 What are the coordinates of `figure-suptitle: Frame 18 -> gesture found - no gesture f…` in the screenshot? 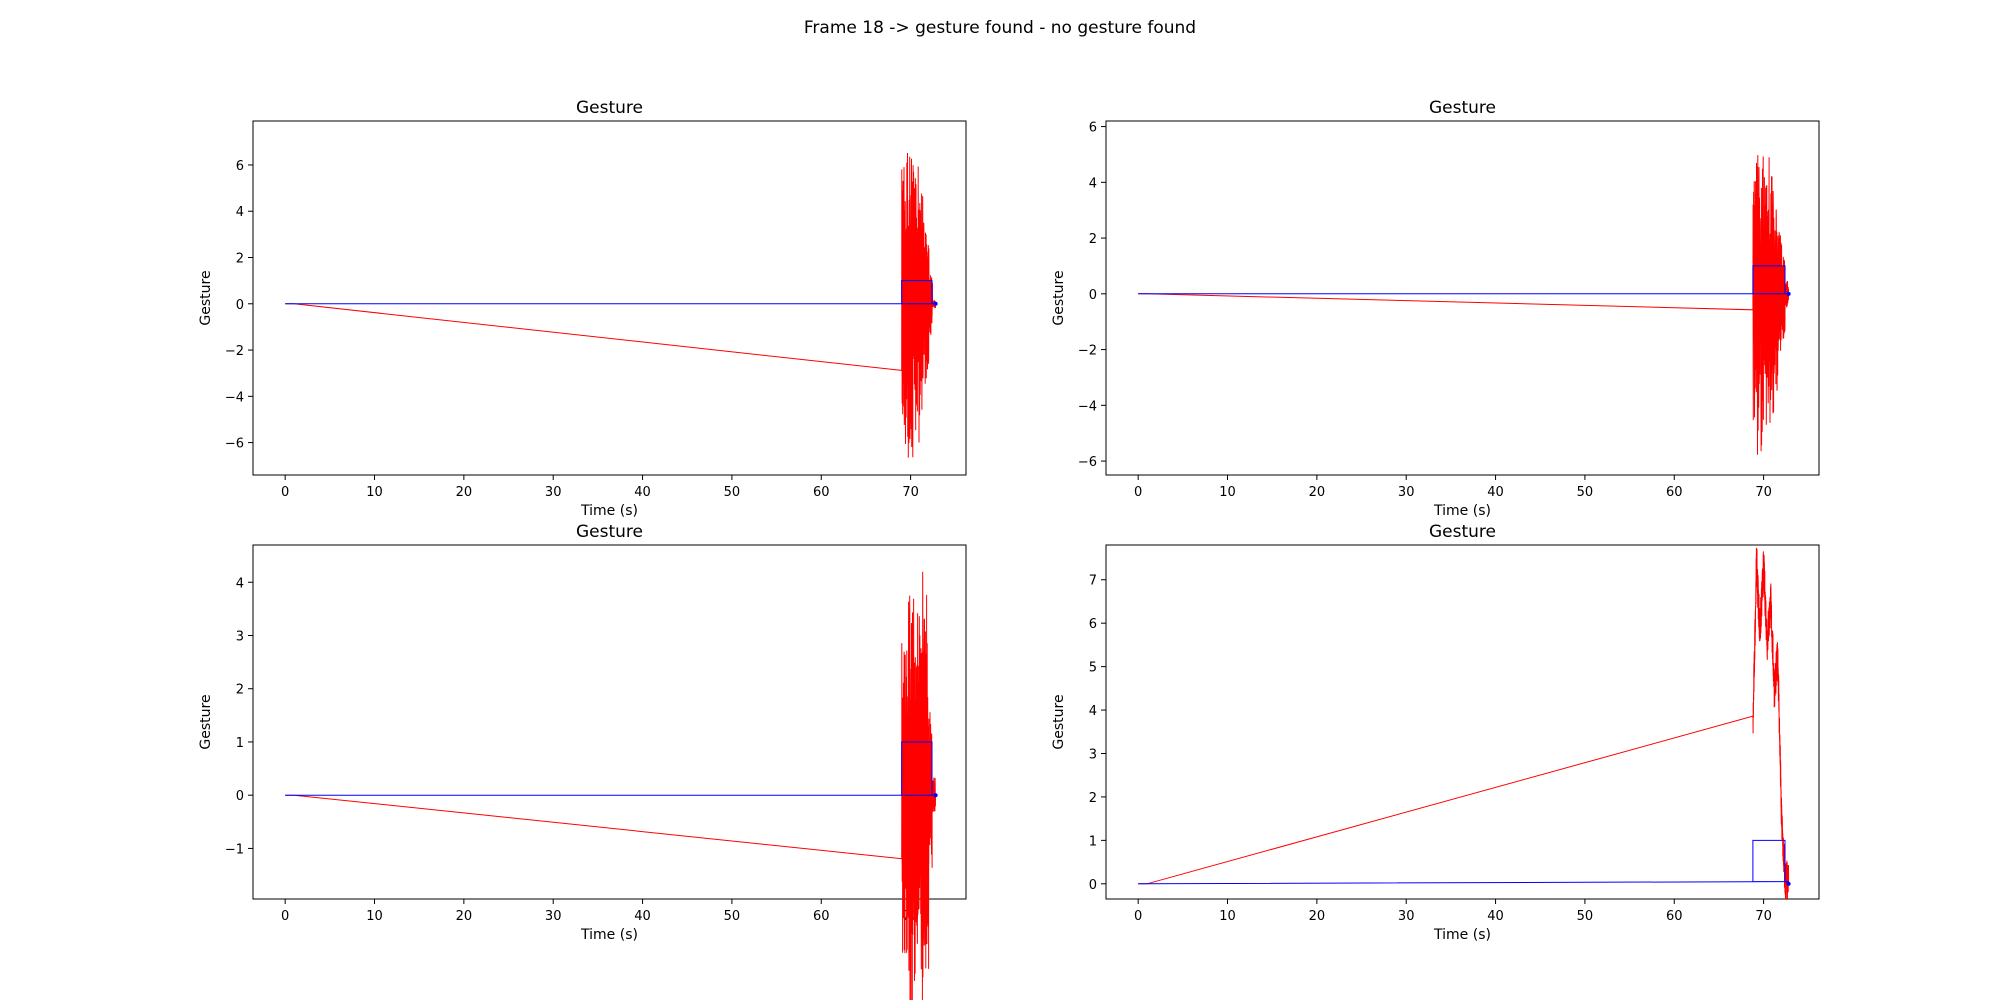 It's located at (1000, 28).